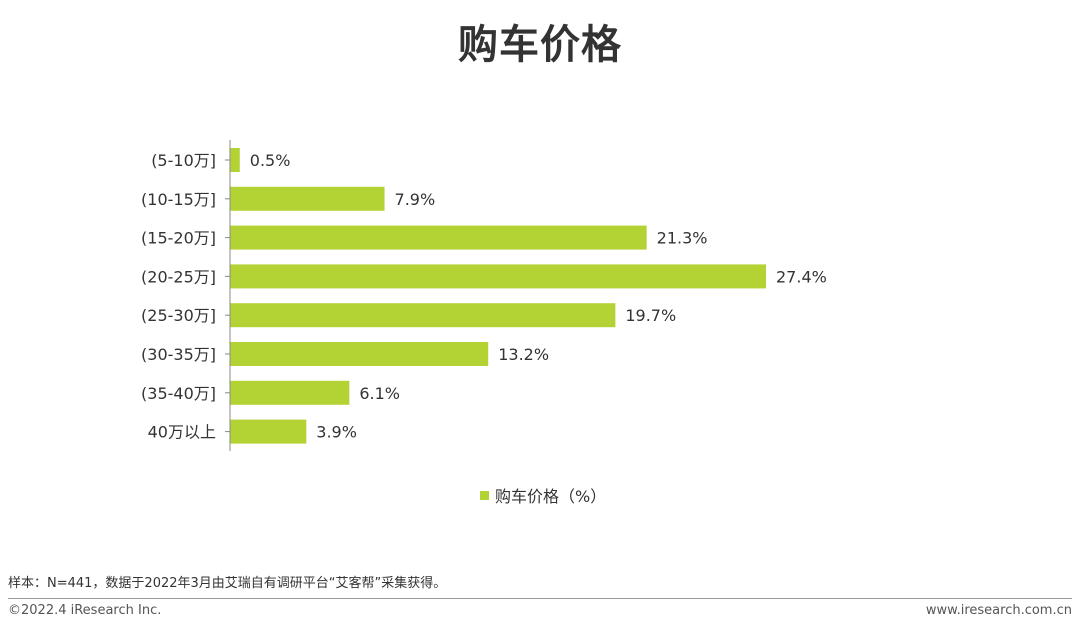  Describe the element at coordinates (178, 238) in the screenshot. I see `category-label: (15-20万]` at that location.